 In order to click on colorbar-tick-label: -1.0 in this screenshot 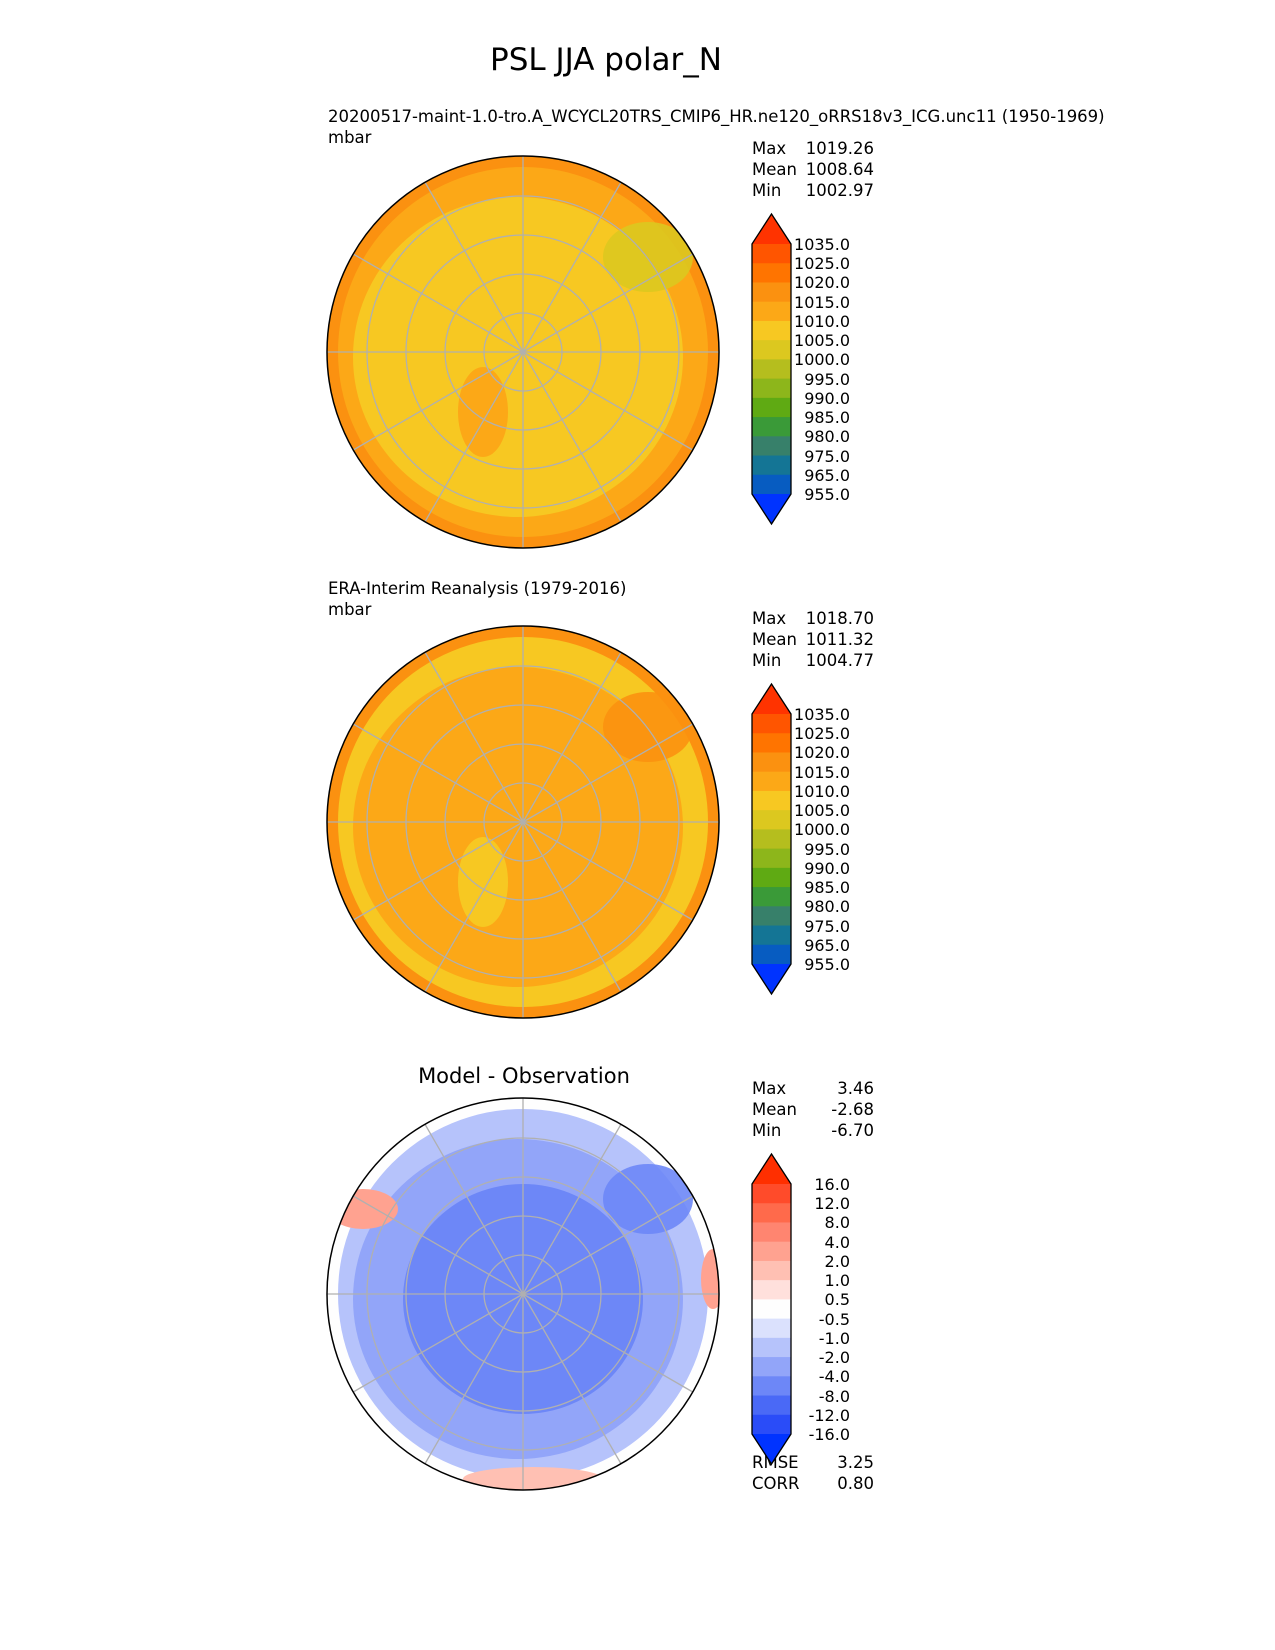, I will do `click(834, 1338)`.